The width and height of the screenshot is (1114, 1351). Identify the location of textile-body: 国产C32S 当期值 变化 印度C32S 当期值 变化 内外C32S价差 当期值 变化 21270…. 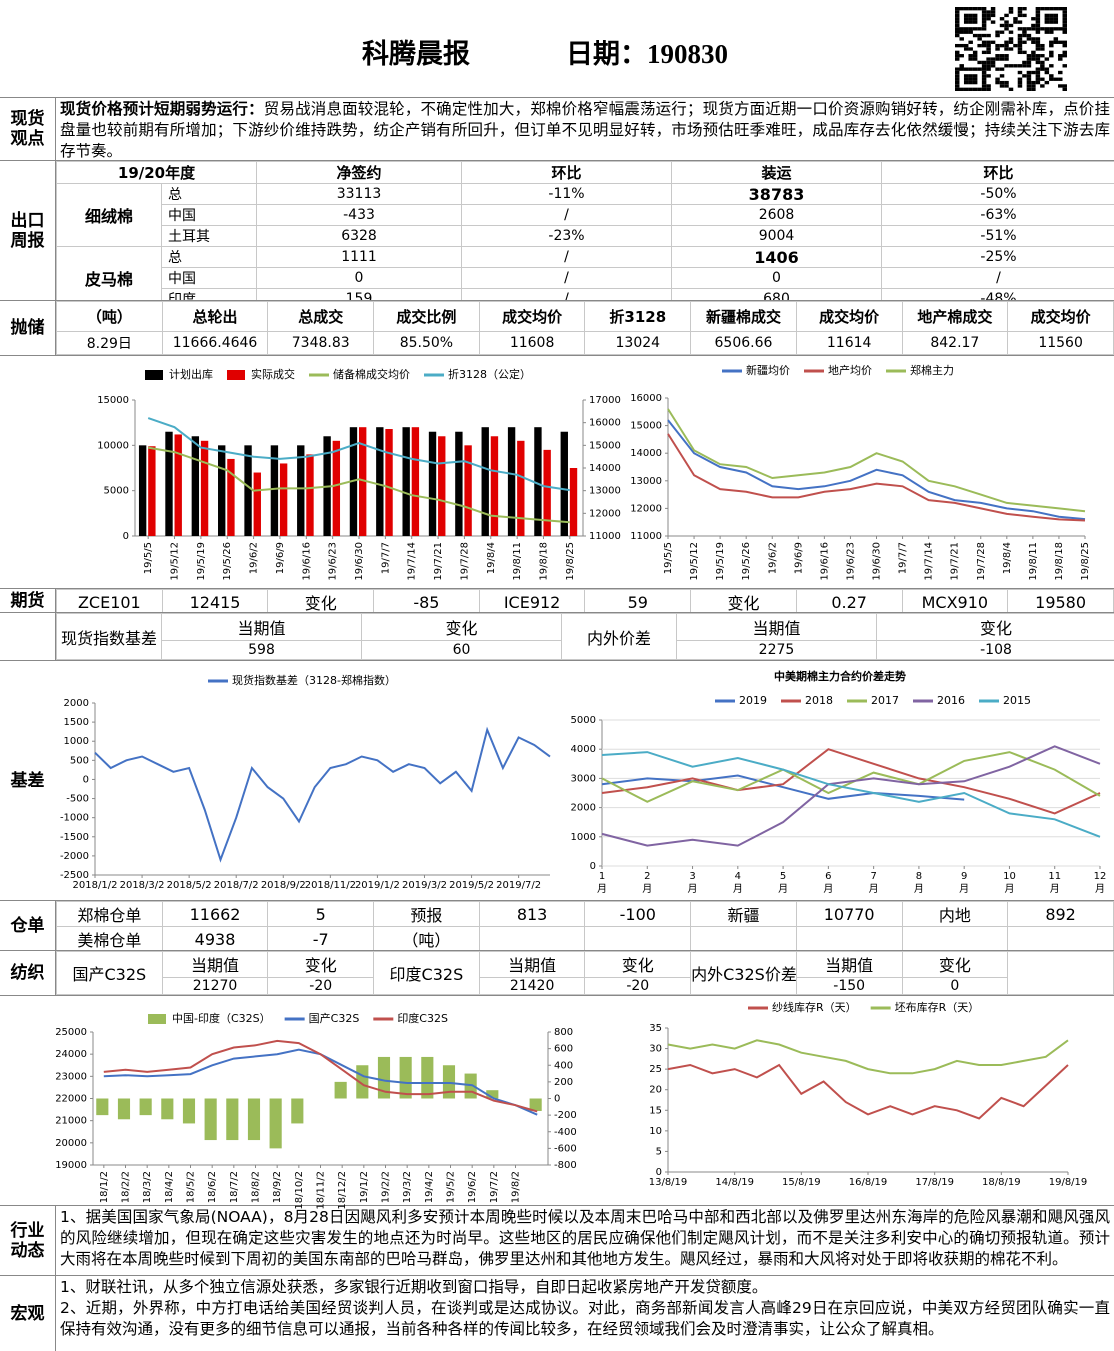
(584, 973).